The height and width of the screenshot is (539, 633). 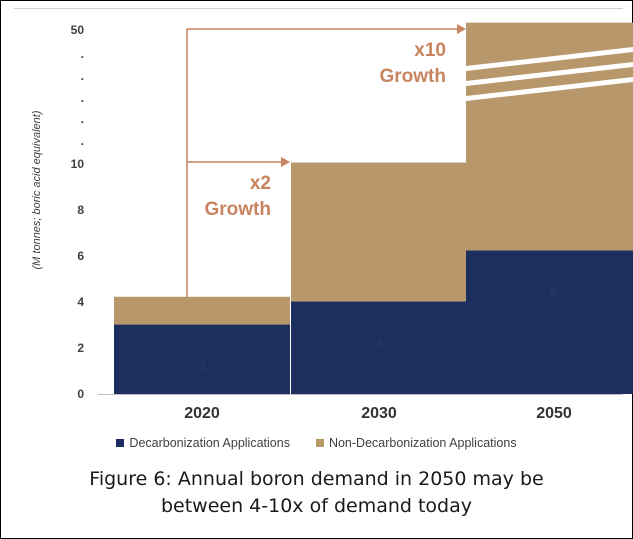 What do you see at coordinates (422, 443) in the screenshot?
I see `legend-label-non-decarbonization: Non-Decarbonization Applications` at bounding box center [422, 443].